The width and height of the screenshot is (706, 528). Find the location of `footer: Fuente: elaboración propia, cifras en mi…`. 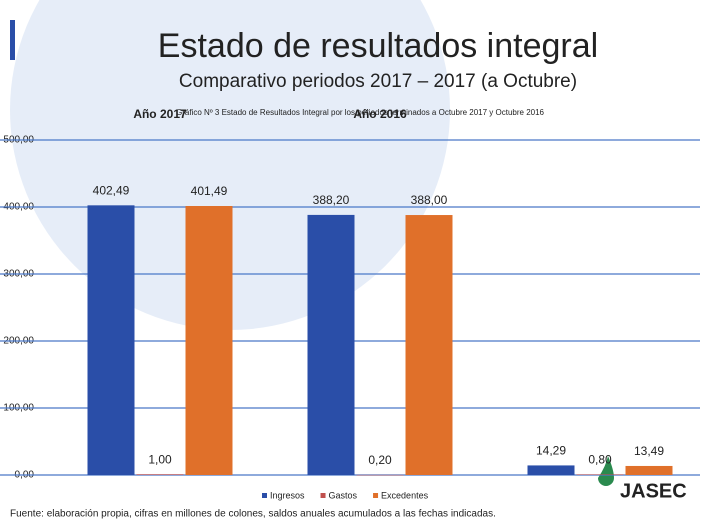

footer: Fuente: elaboración propia, cifras en mi… is located at coordinates (253, 514).